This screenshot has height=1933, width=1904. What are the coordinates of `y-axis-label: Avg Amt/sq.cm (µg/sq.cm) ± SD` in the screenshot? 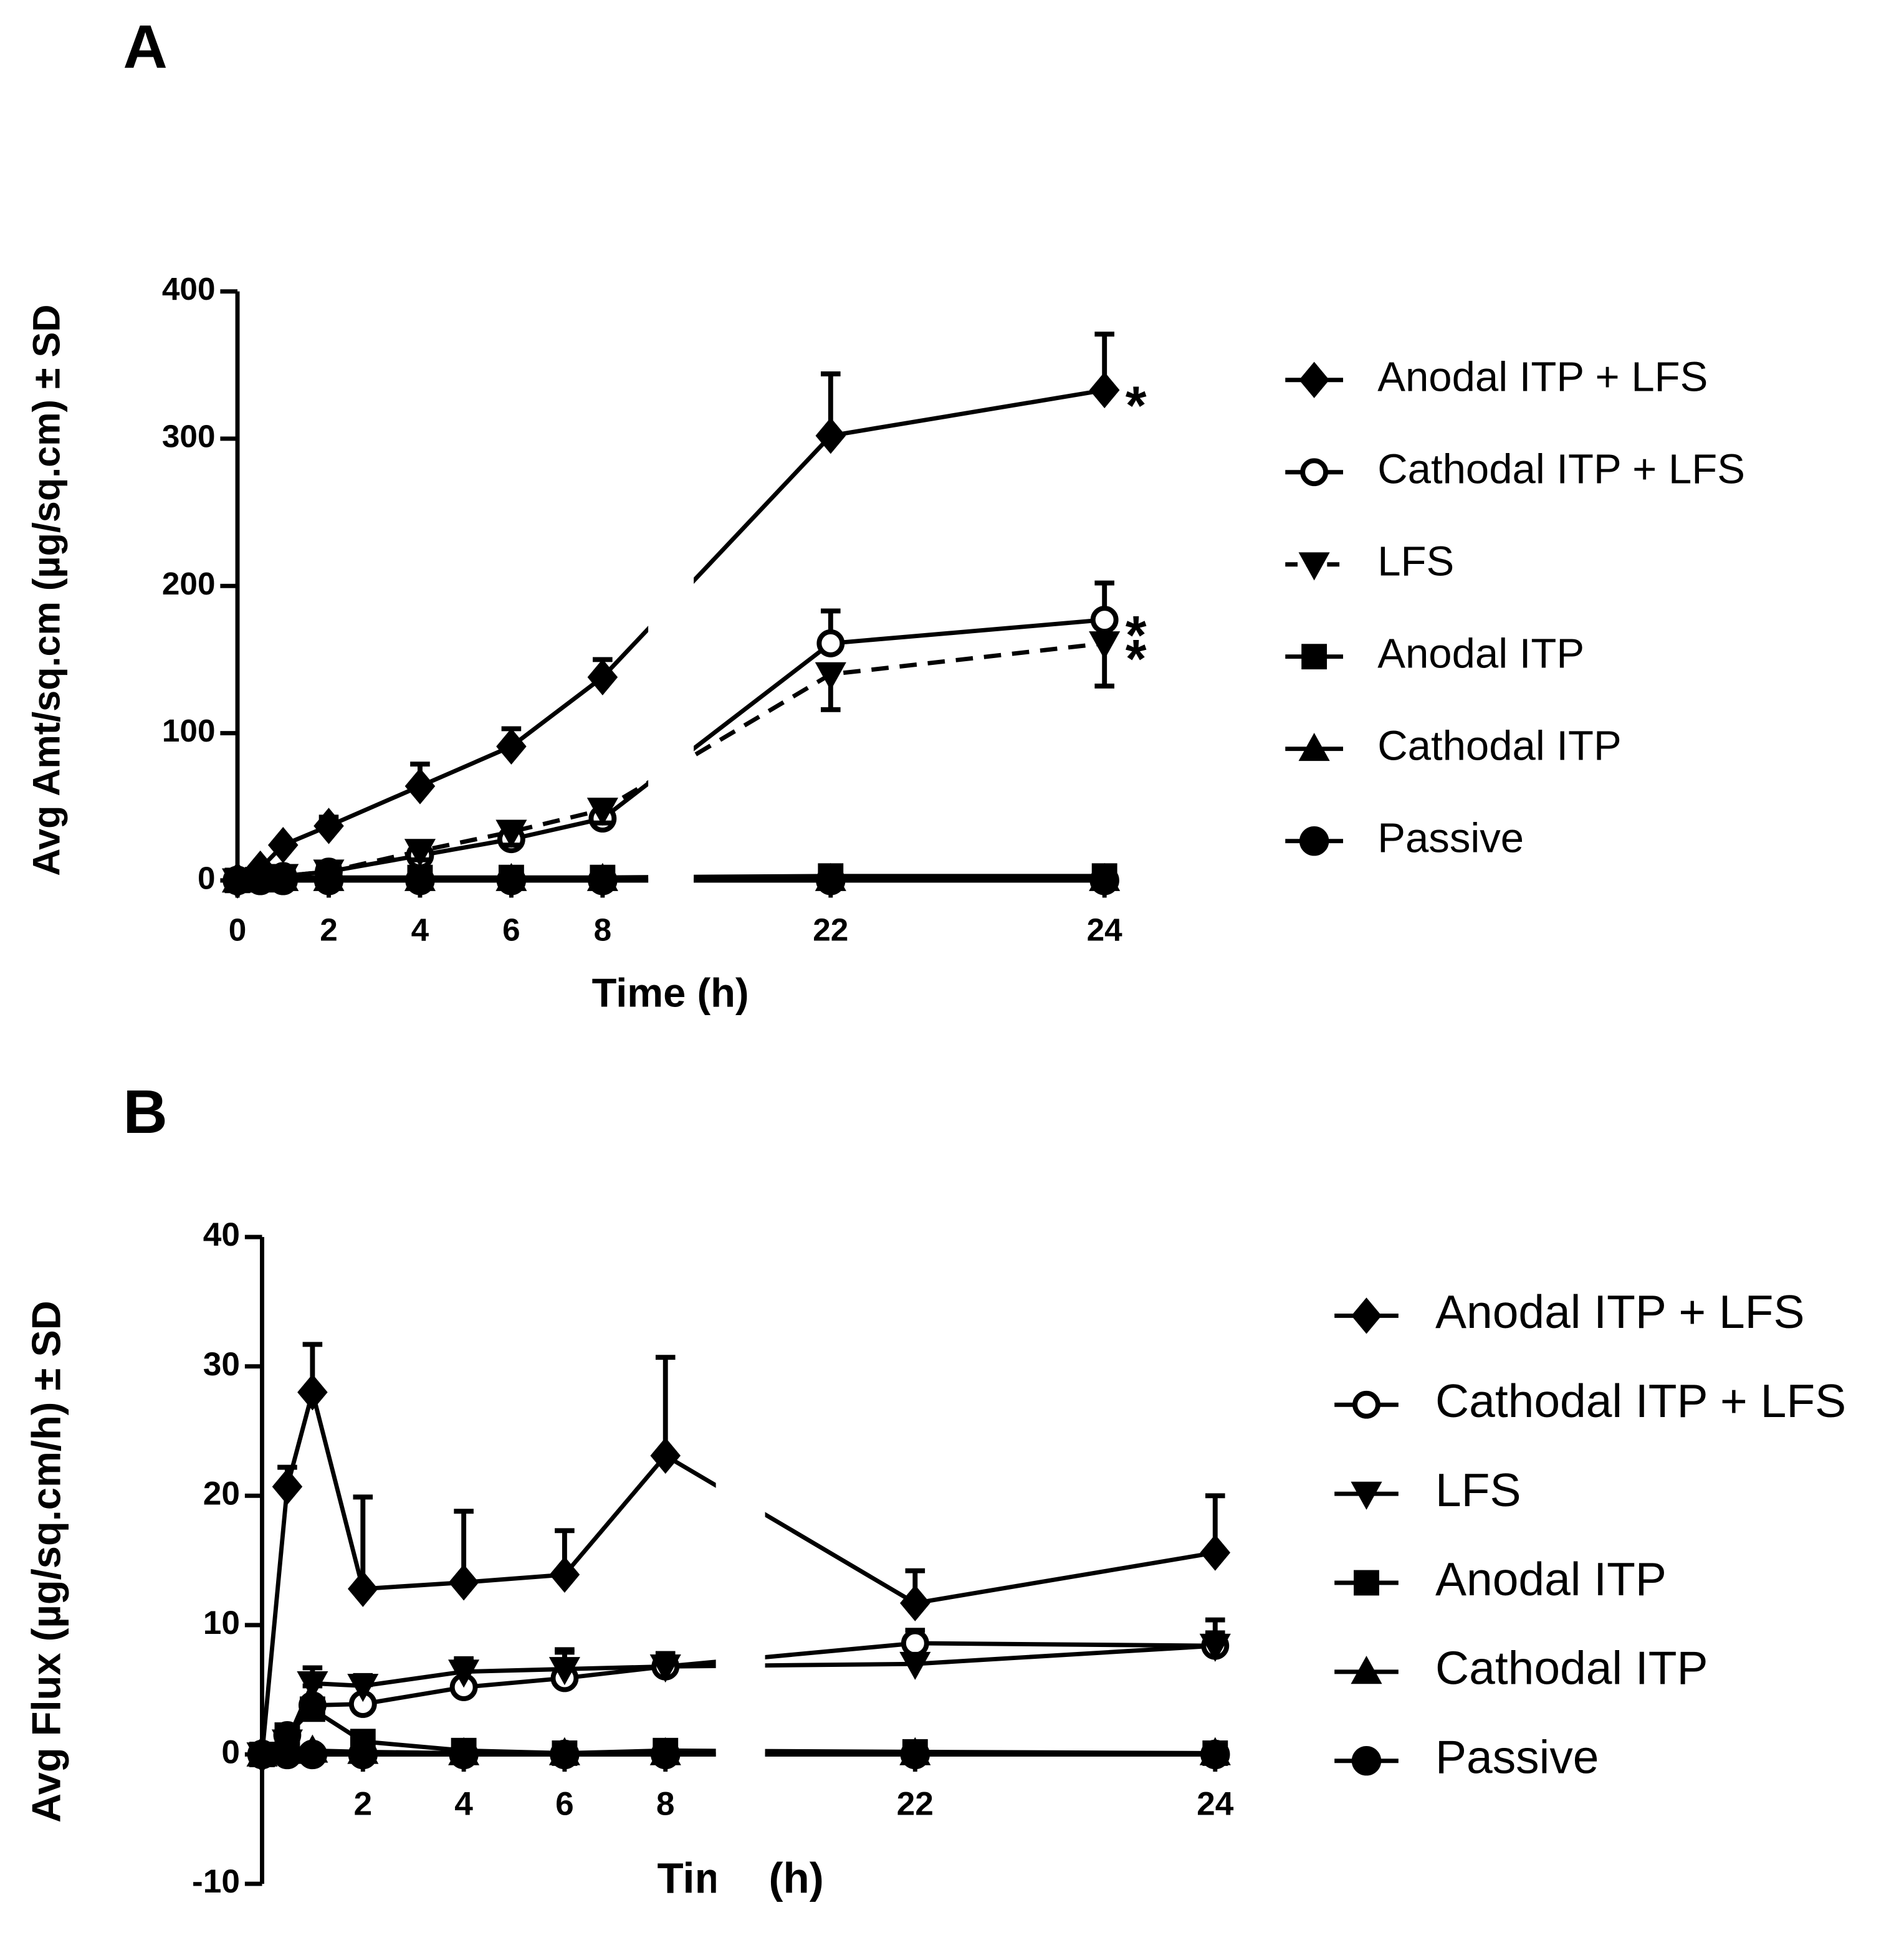 It's located at (46, 590).